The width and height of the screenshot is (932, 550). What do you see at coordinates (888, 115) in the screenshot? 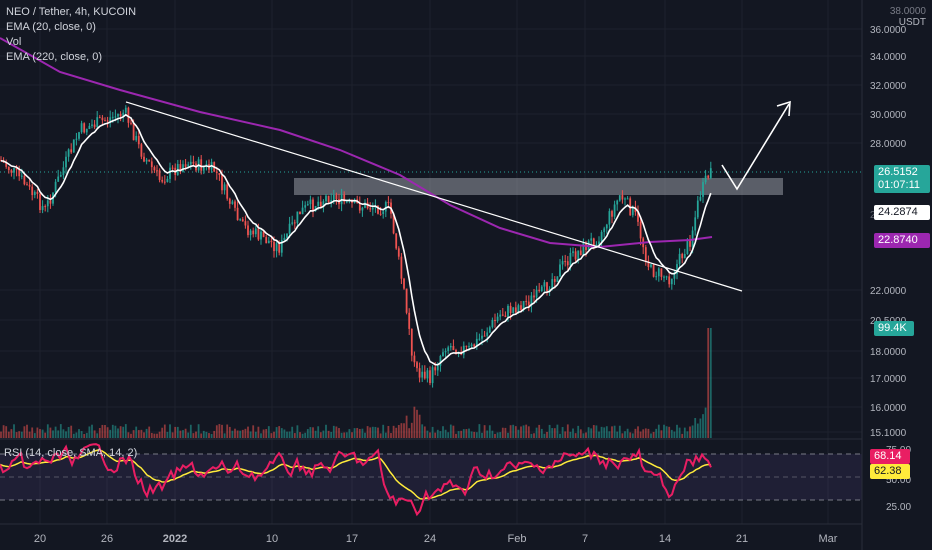
I see `price-axis-label: 30.0000` at bounding box center [888, 115].